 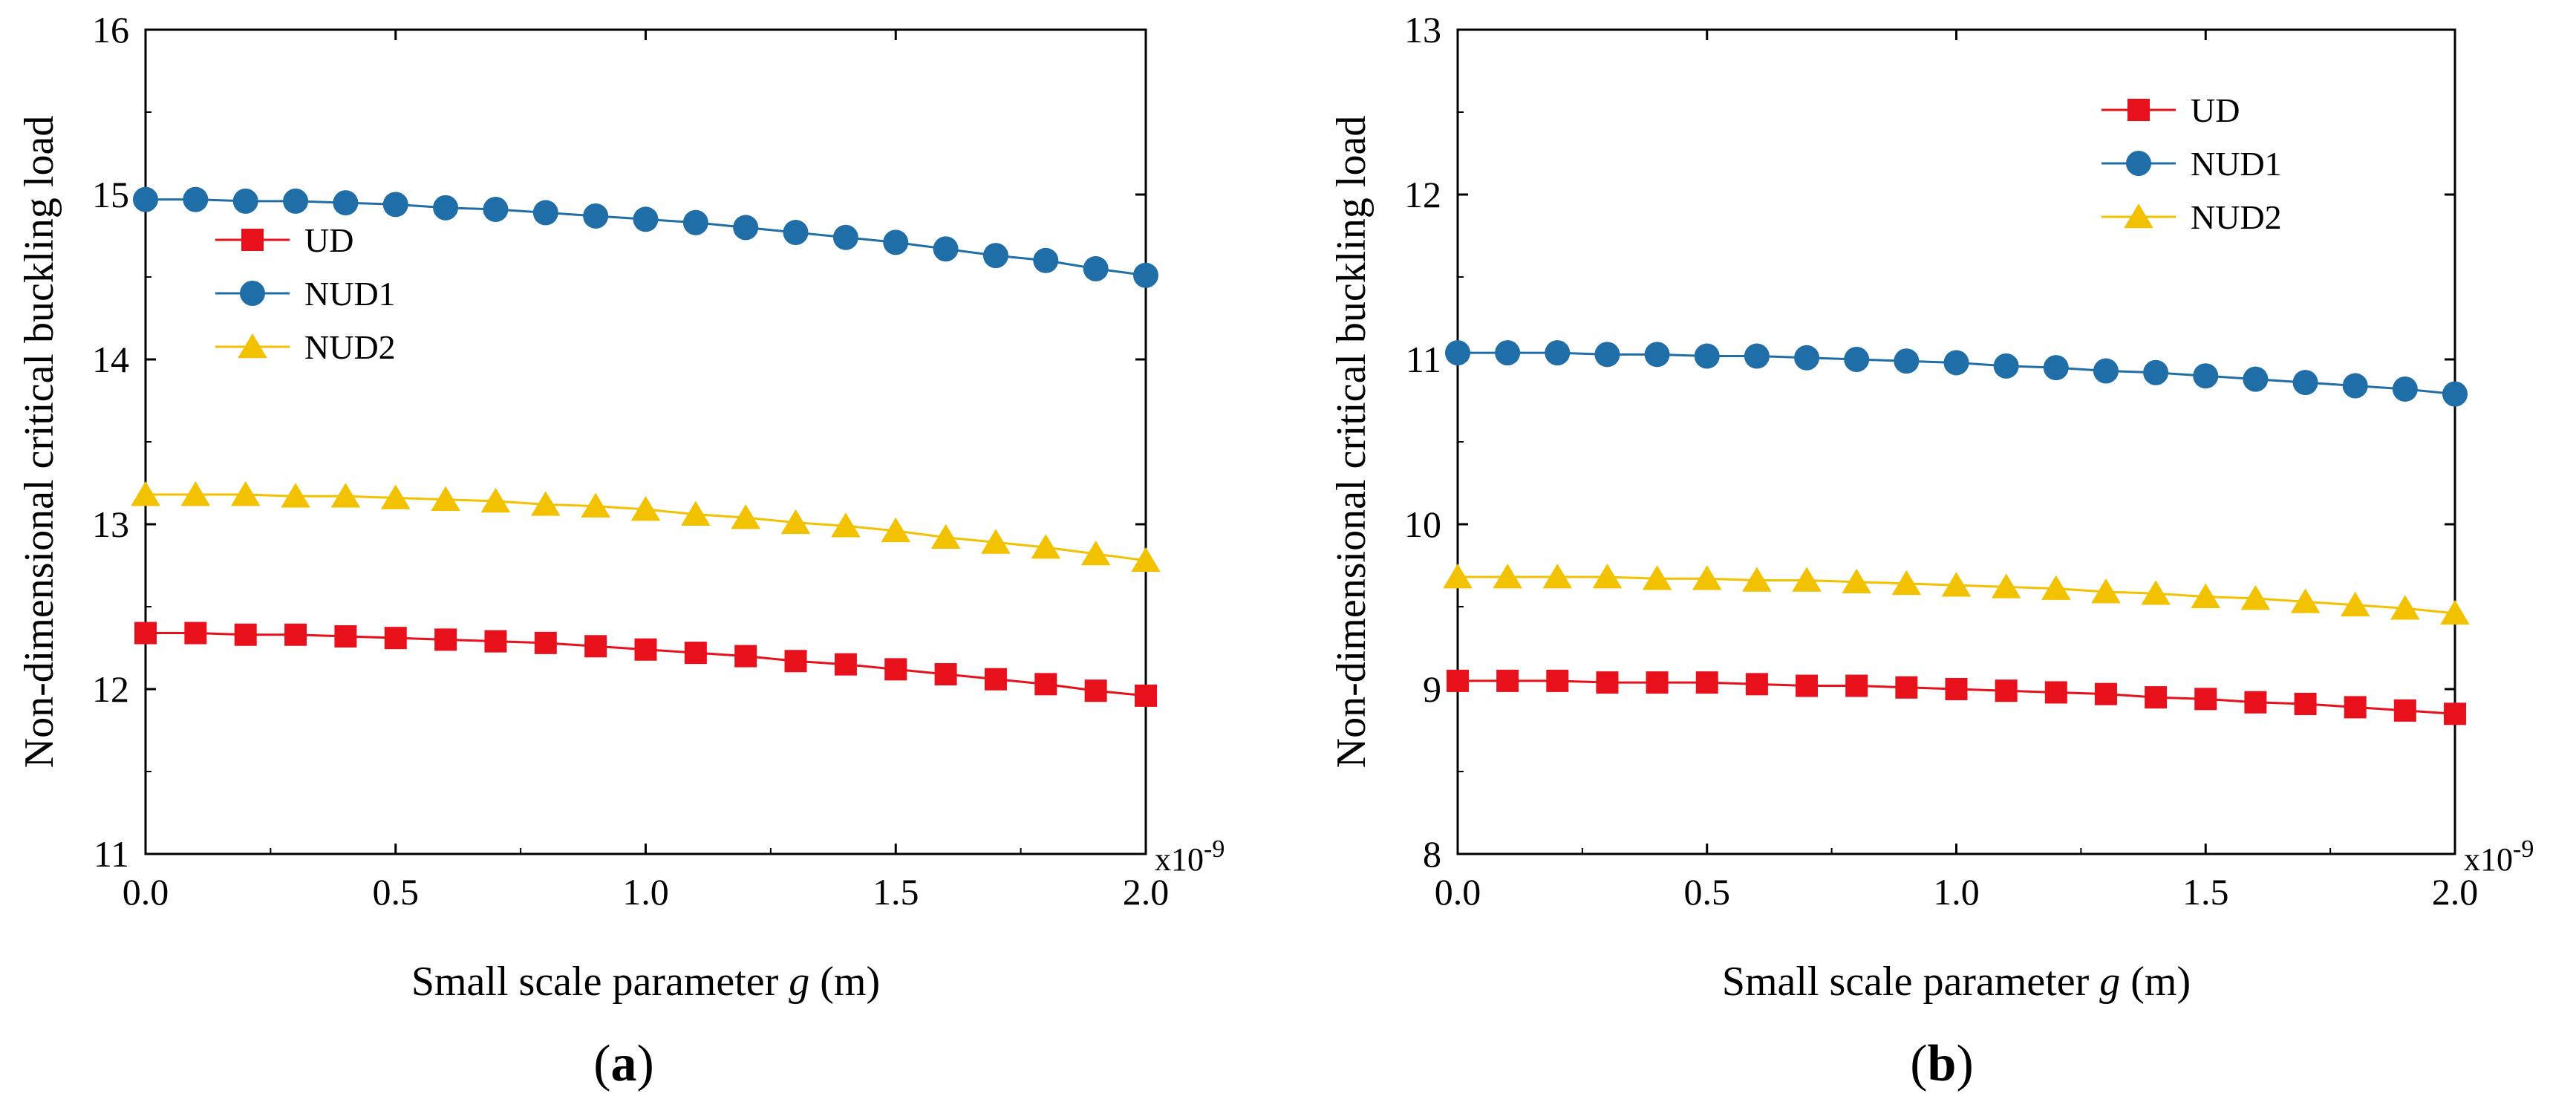 I want to click on series-ud, so click(x=645, y=664).